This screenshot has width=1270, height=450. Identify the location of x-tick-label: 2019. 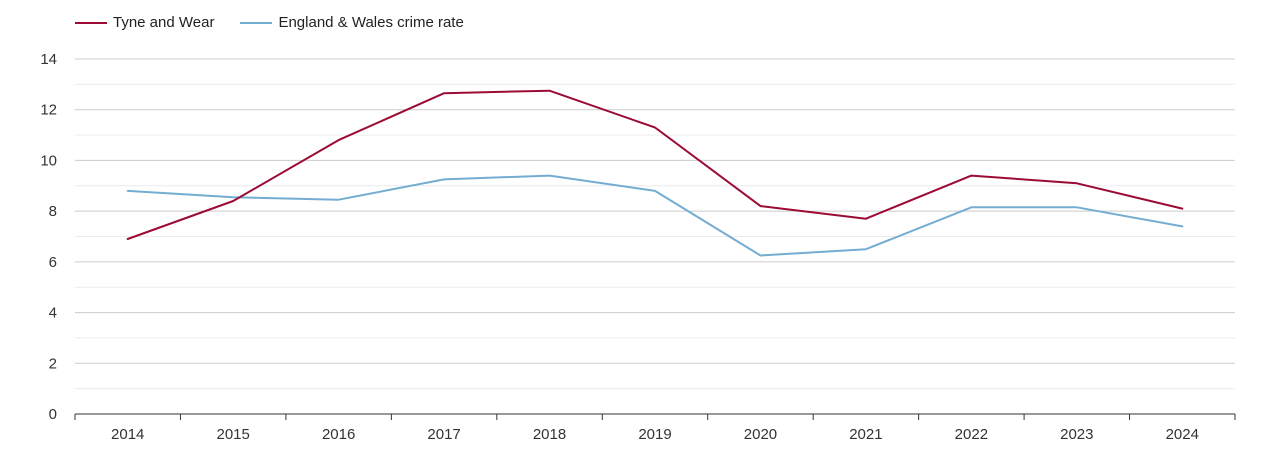
(654, 434).